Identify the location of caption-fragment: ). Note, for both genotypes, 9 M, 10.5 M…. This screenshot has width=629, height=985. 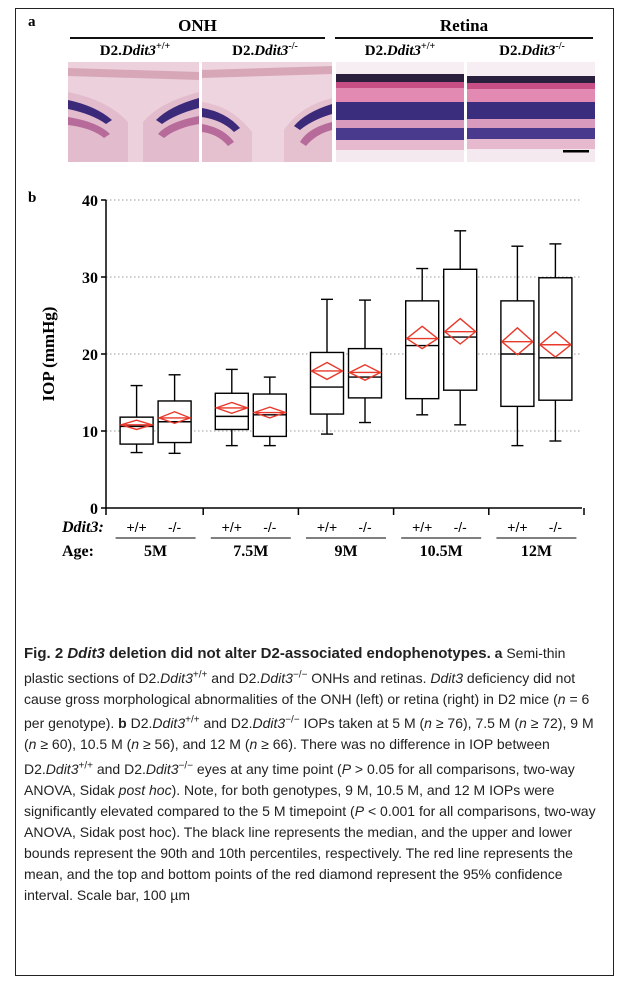
(289, 800).